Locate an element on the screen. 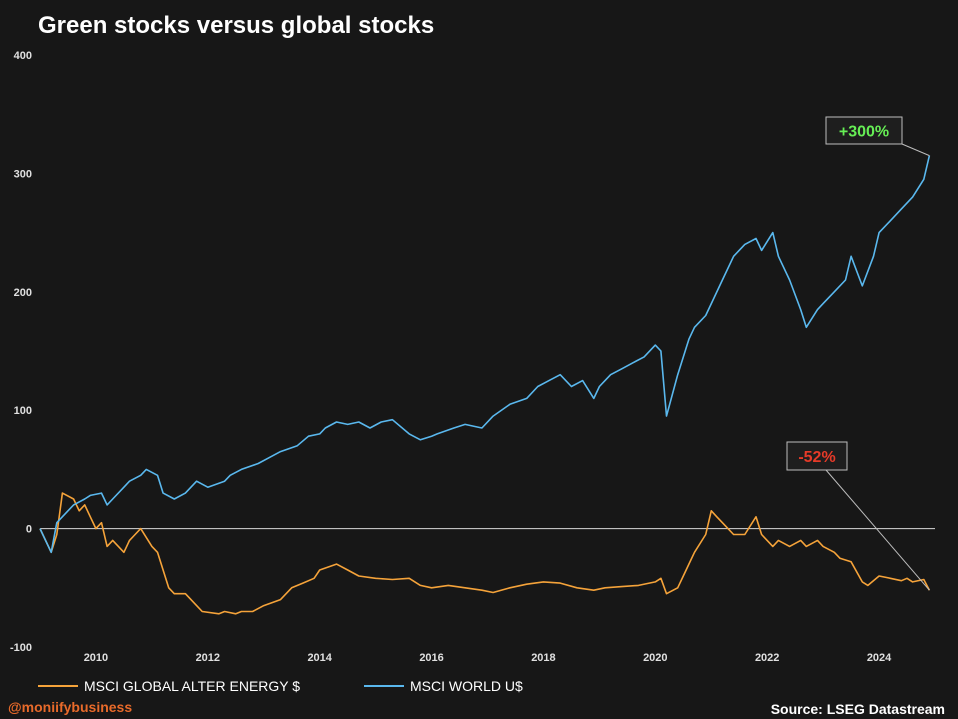 Image resolution: width=958 pixels, height=719 pixels. chart-title: Green stocks versus global stocks is located at coordinates (236, 25).